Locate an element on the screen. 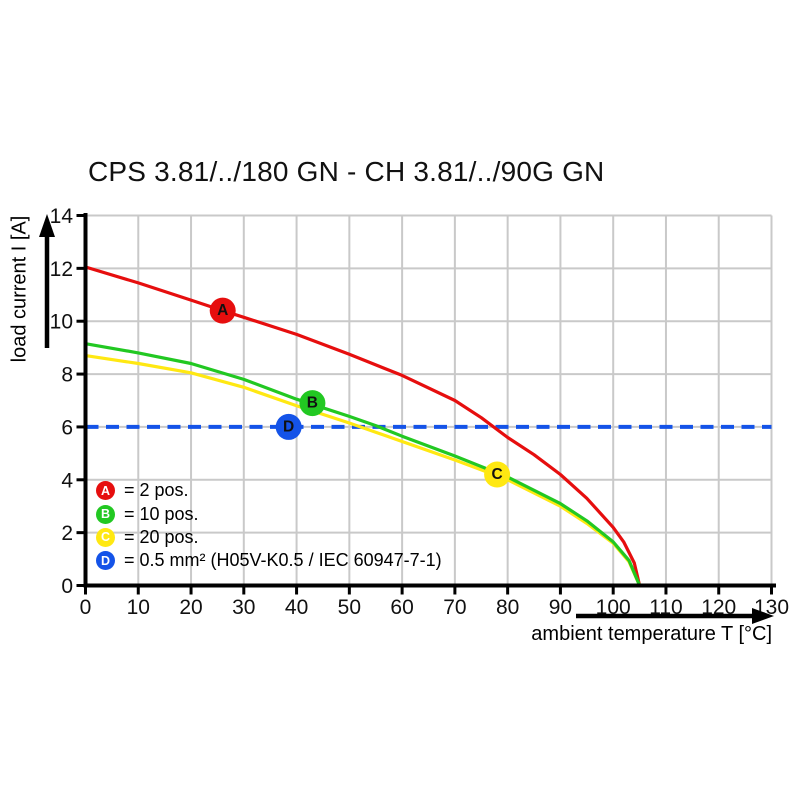  marker-circle-D is located at coordinates (288, 426).